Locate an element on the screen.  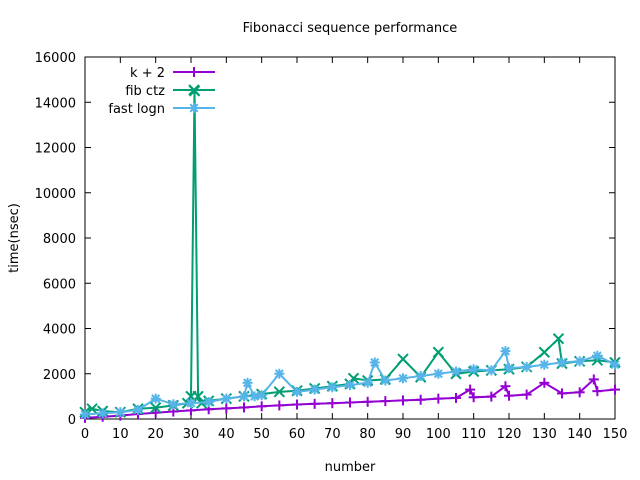
legend: k + 2 fib ctz fast logn is located at coordinates (161, 91).